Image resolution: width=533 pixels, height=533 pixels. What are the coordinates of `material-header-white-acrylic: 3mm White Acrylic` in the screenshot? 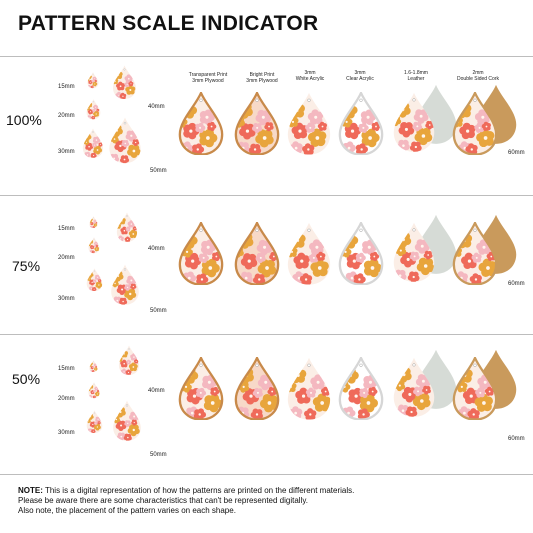 It's located at (310, 76).